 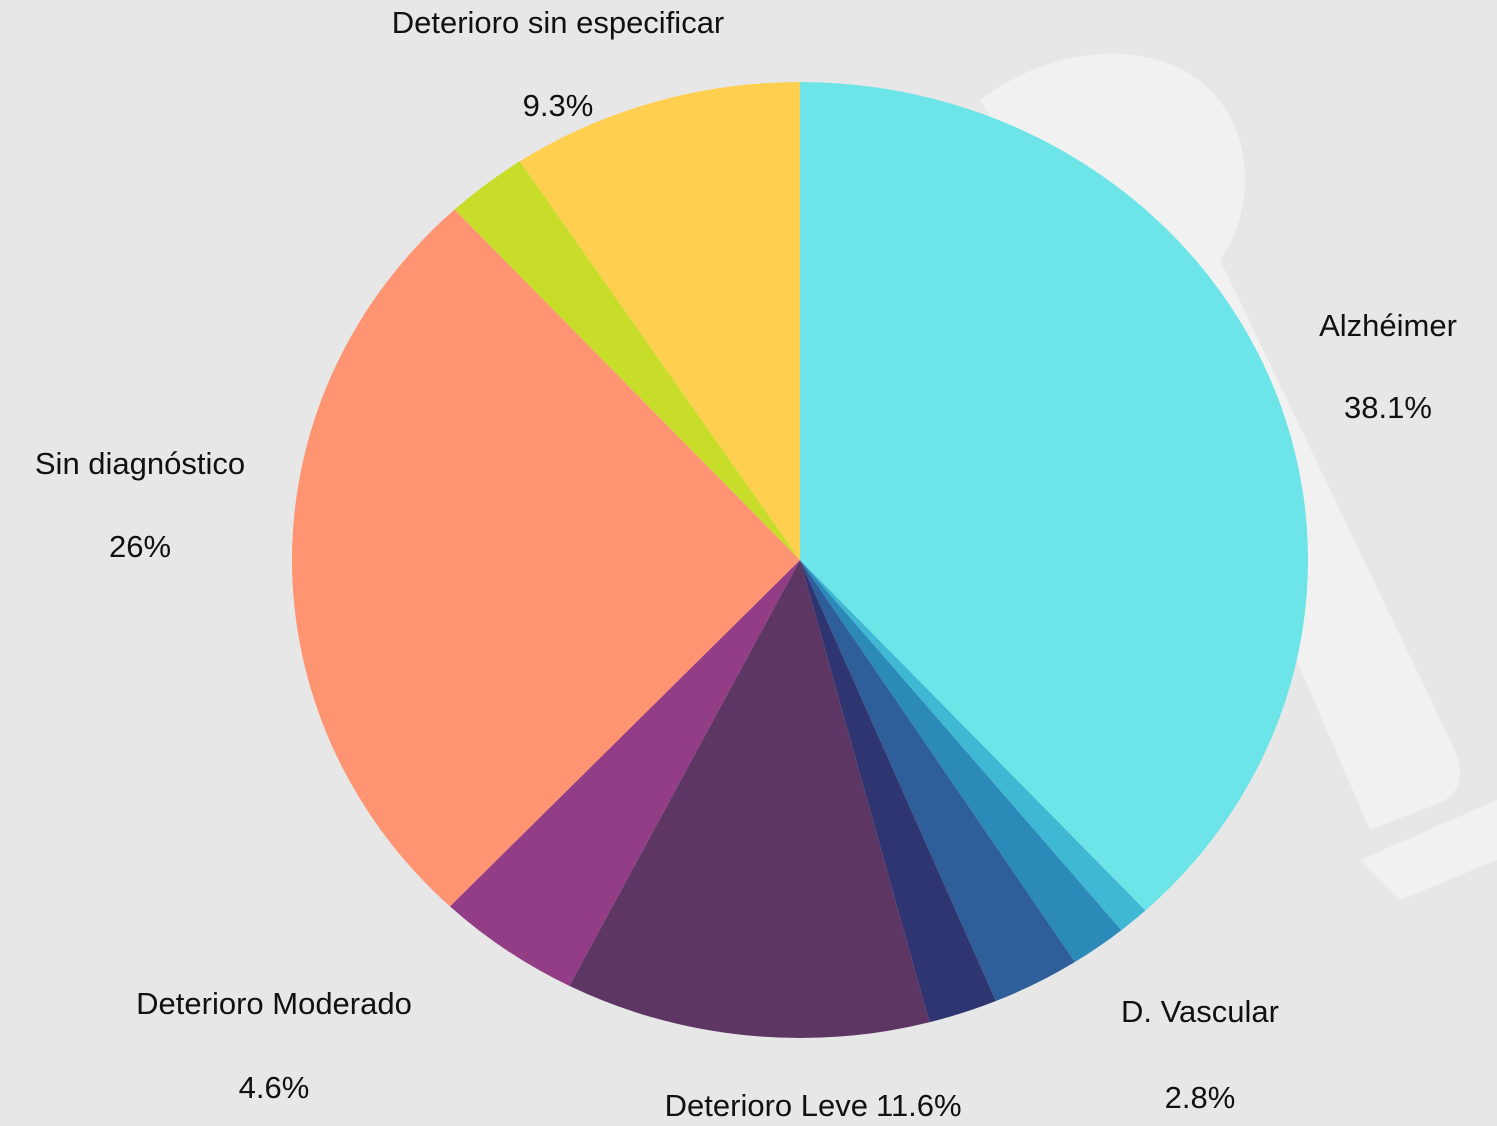 I want to click on slice-label: Sin diagnóstico, so click(x=140, y=463).